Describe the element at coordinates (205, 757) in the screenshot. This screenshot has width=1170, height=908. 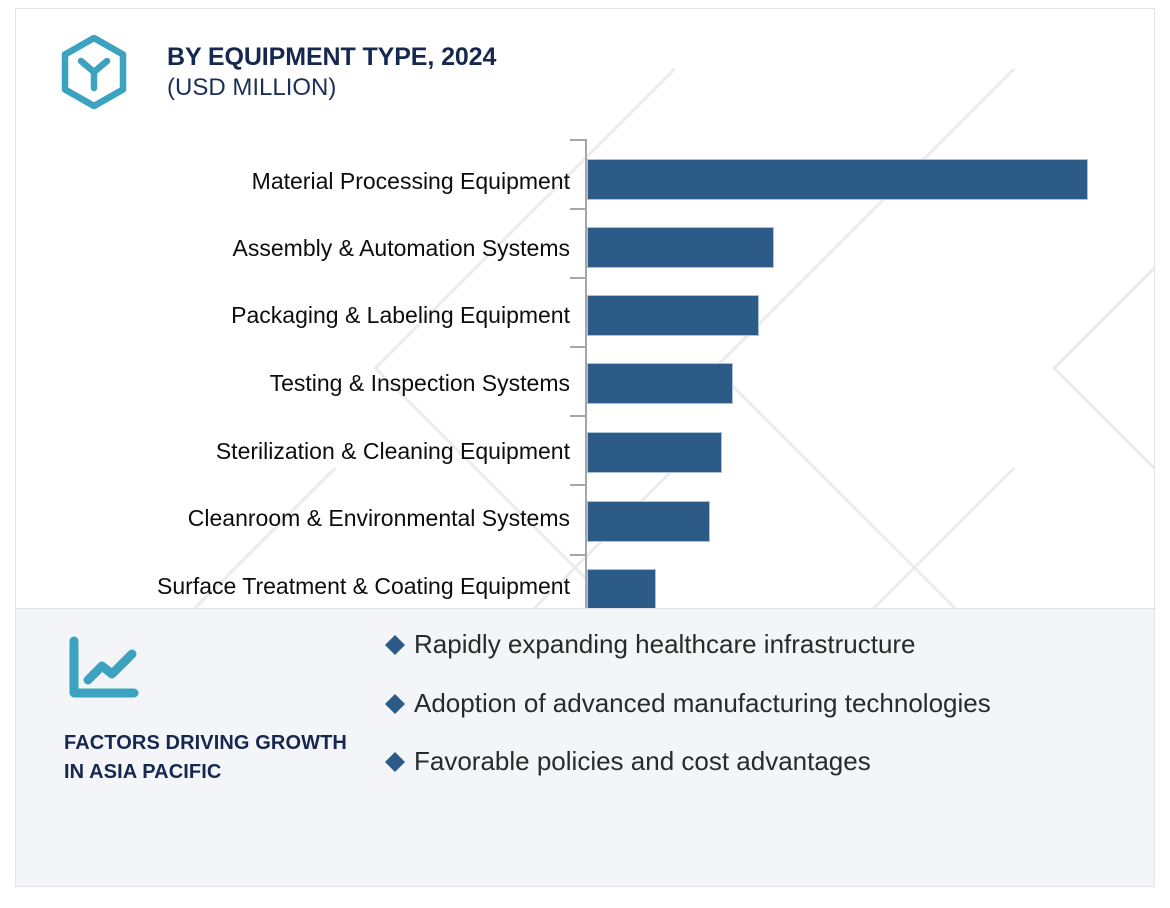
I see `growth-factors-title: FACTORS DRIVING GROWTH IN ASIA PACIFIC` at that location.